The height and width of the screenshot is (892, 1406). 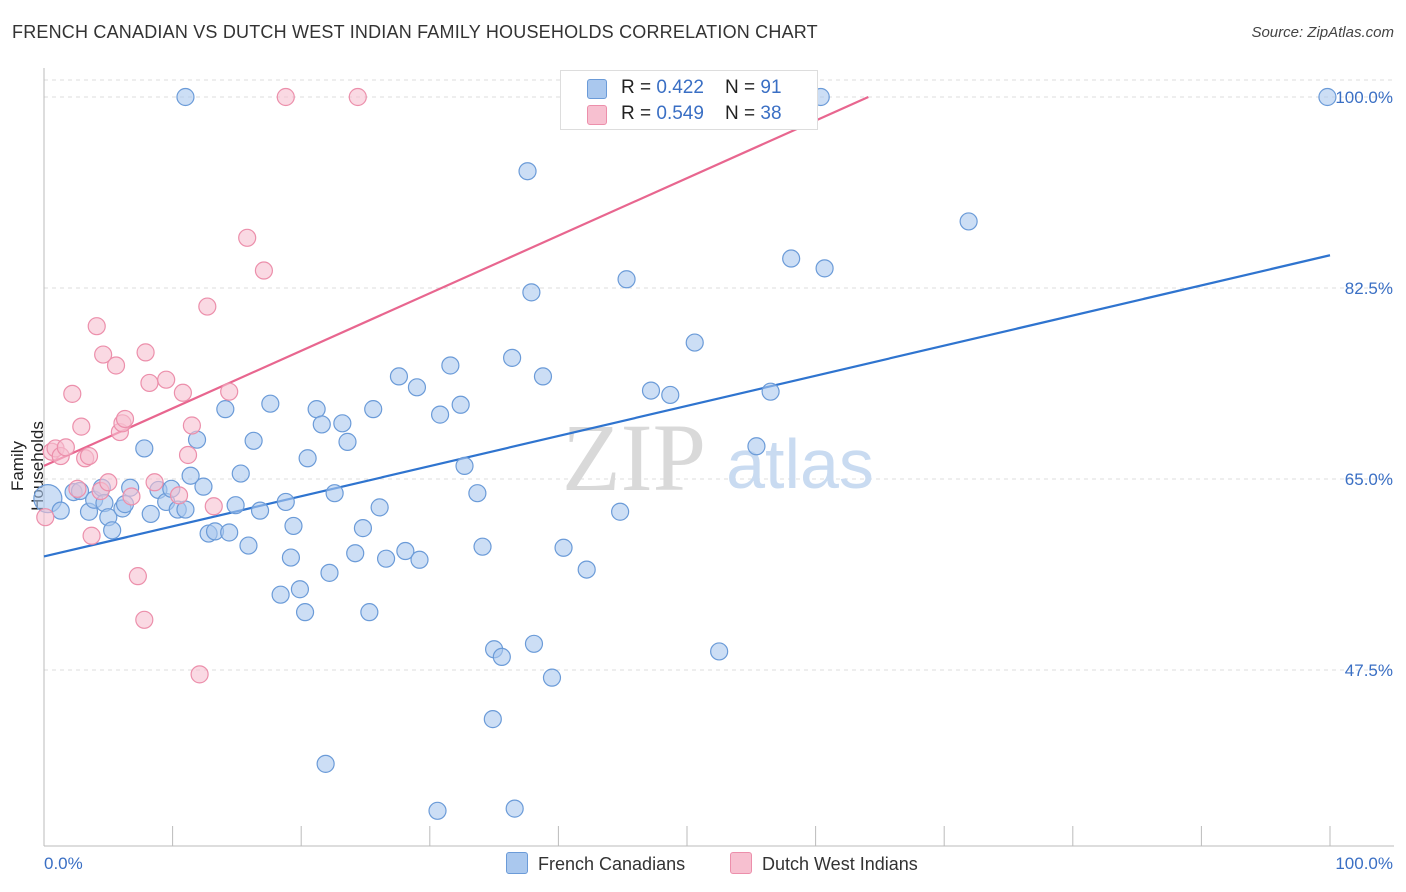 What do you see at coordinates (741, 863) in the screenshot?
I see `bottom-legend-swatch-pink` at bounding box center [741, 863].